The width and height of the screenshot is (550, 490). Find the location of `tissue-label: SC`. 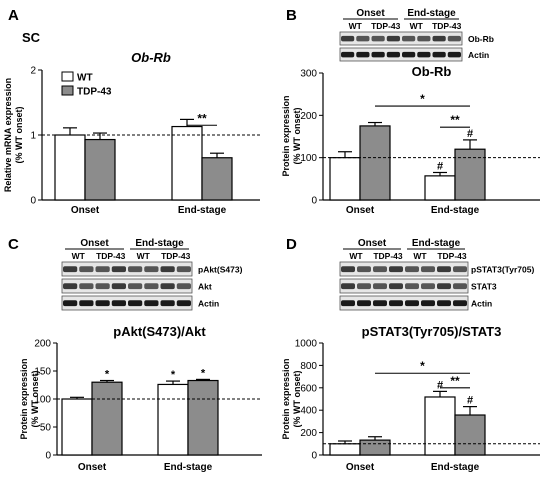

tissue-label: SC is located at coordinates (31, 37).